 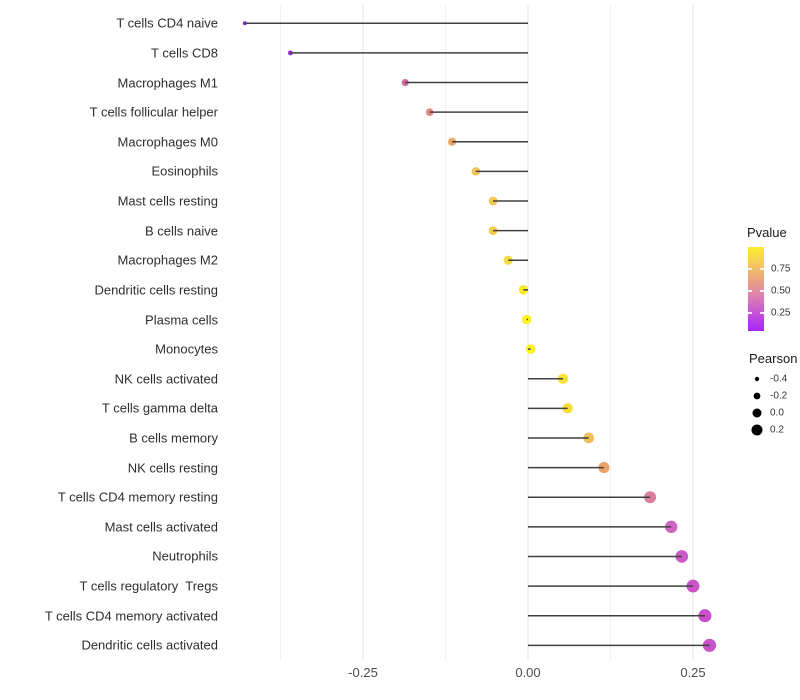 What do you see at coordinates (184, 53) in the screenshot?
I see `y-axis-label: T cells CD8` at bounding box center [184, 53].